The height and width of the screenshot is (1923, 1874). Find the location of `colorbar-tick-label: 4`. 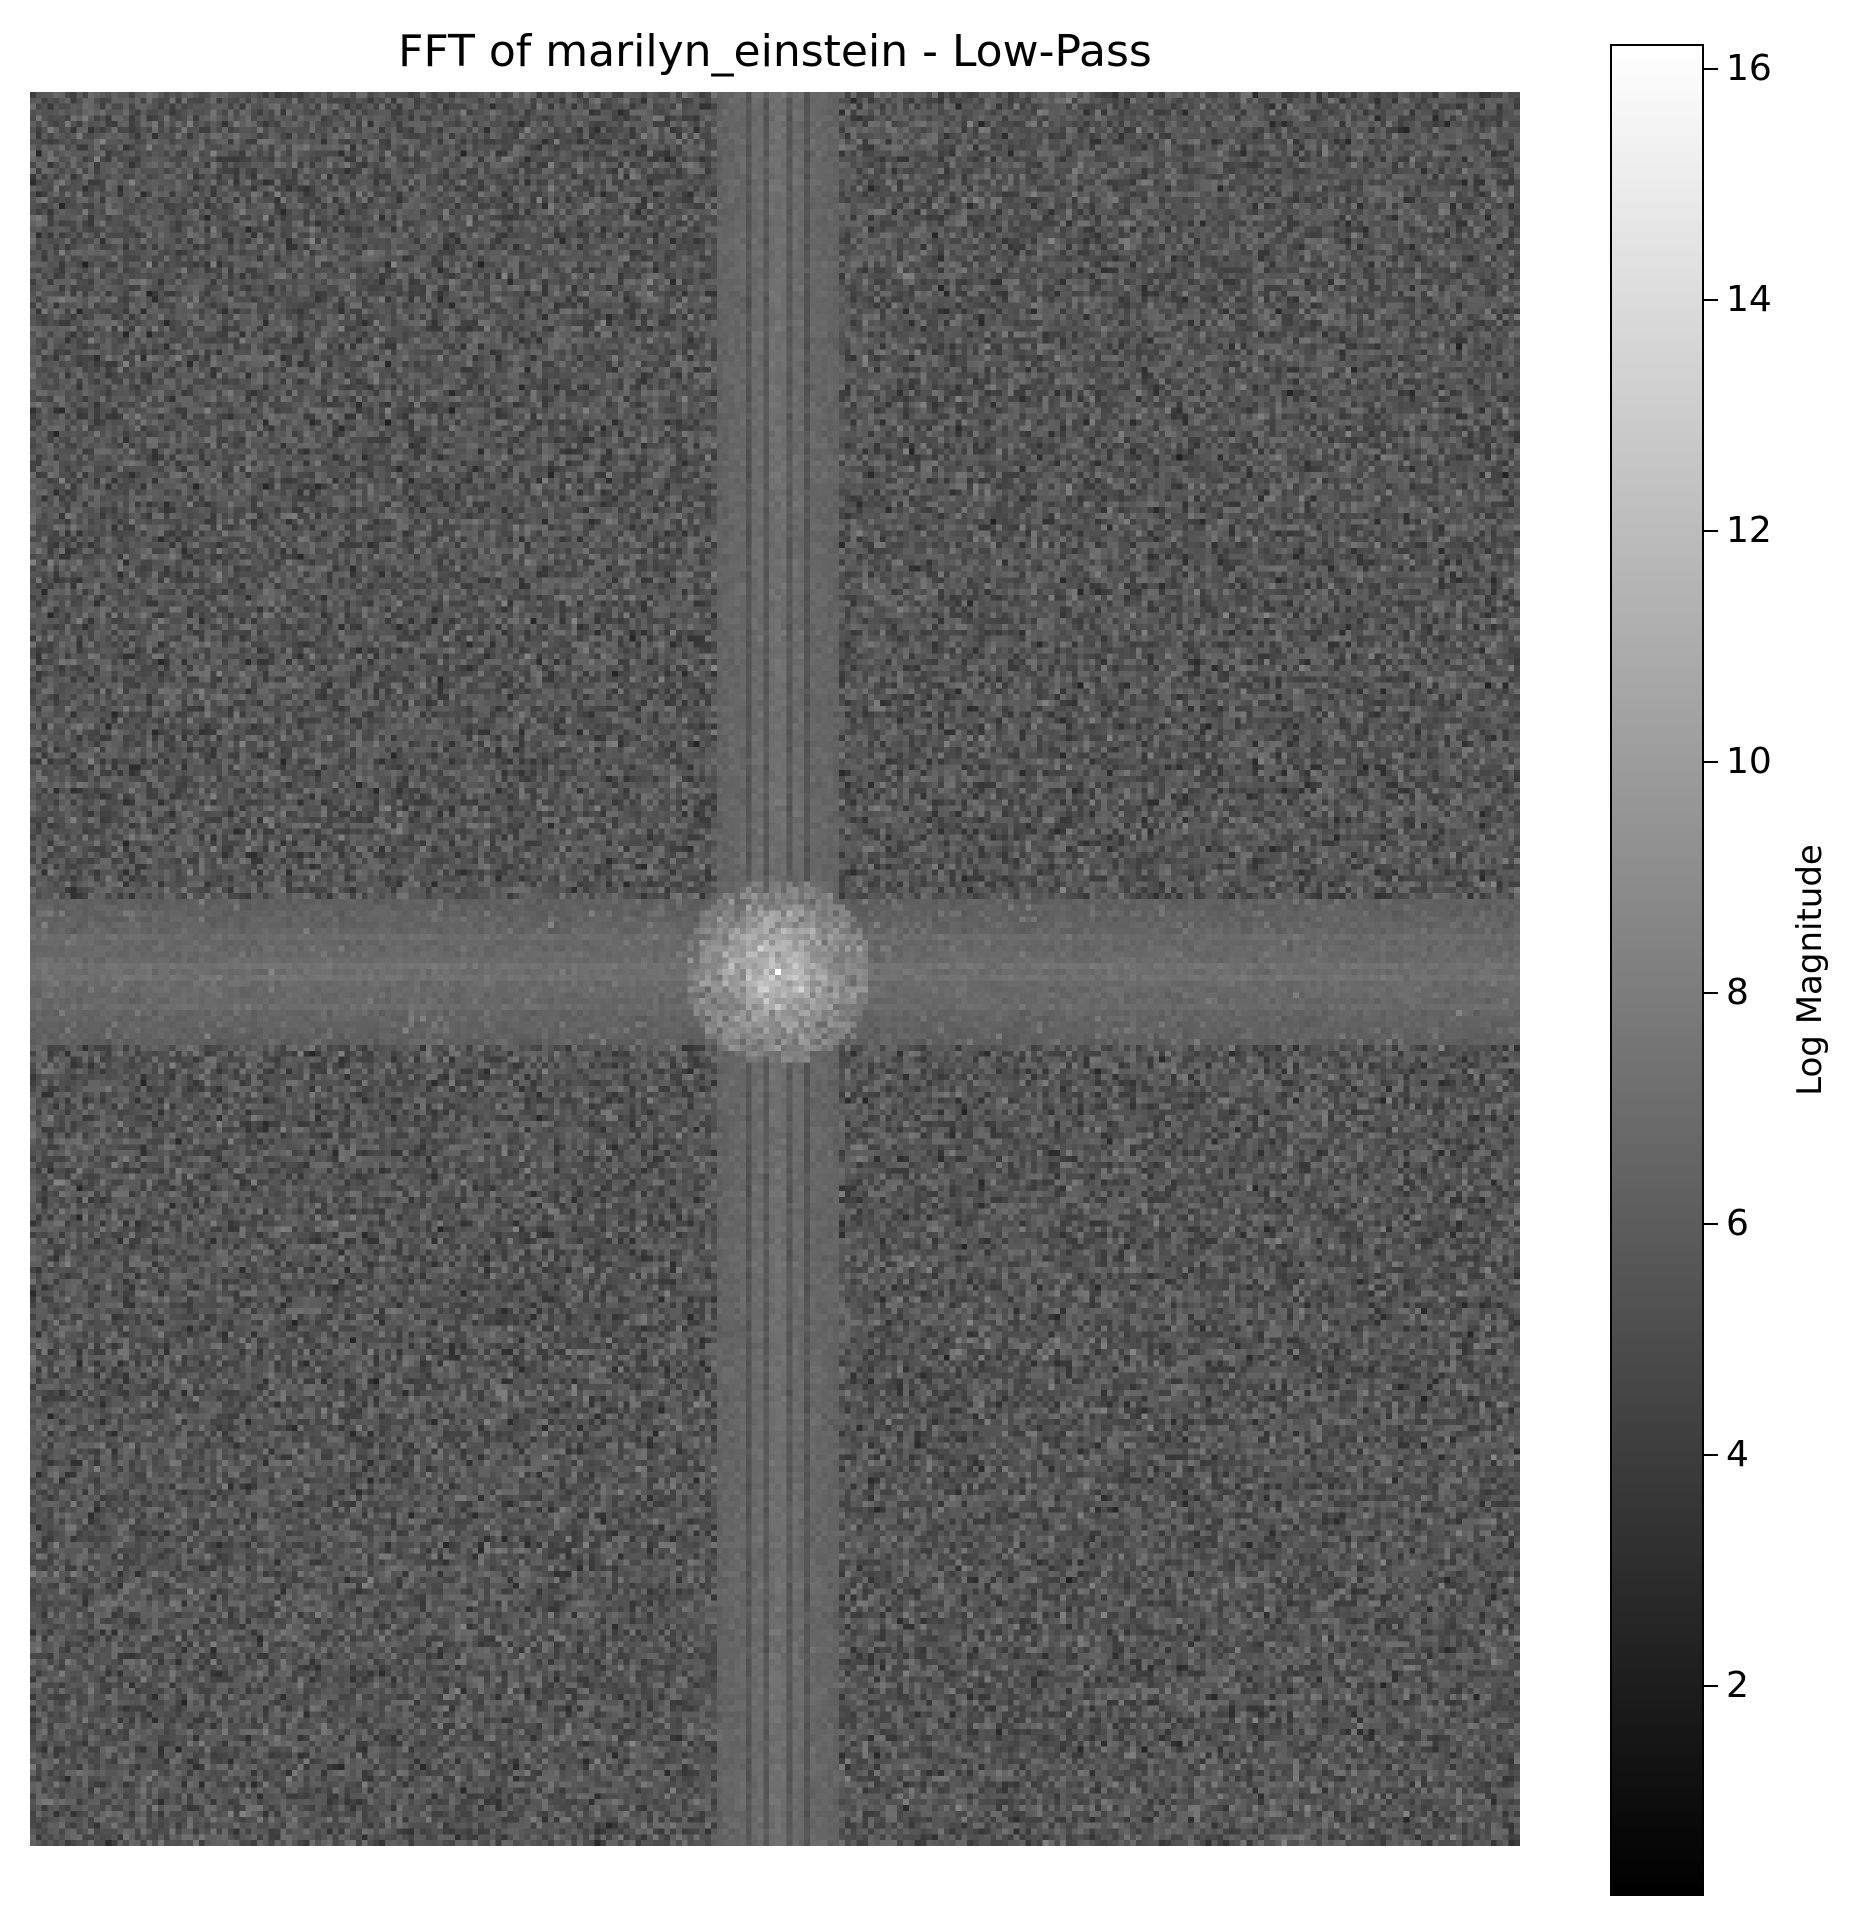

colorbar-tick-label: 4 is located at coordinates (1737, 1455).